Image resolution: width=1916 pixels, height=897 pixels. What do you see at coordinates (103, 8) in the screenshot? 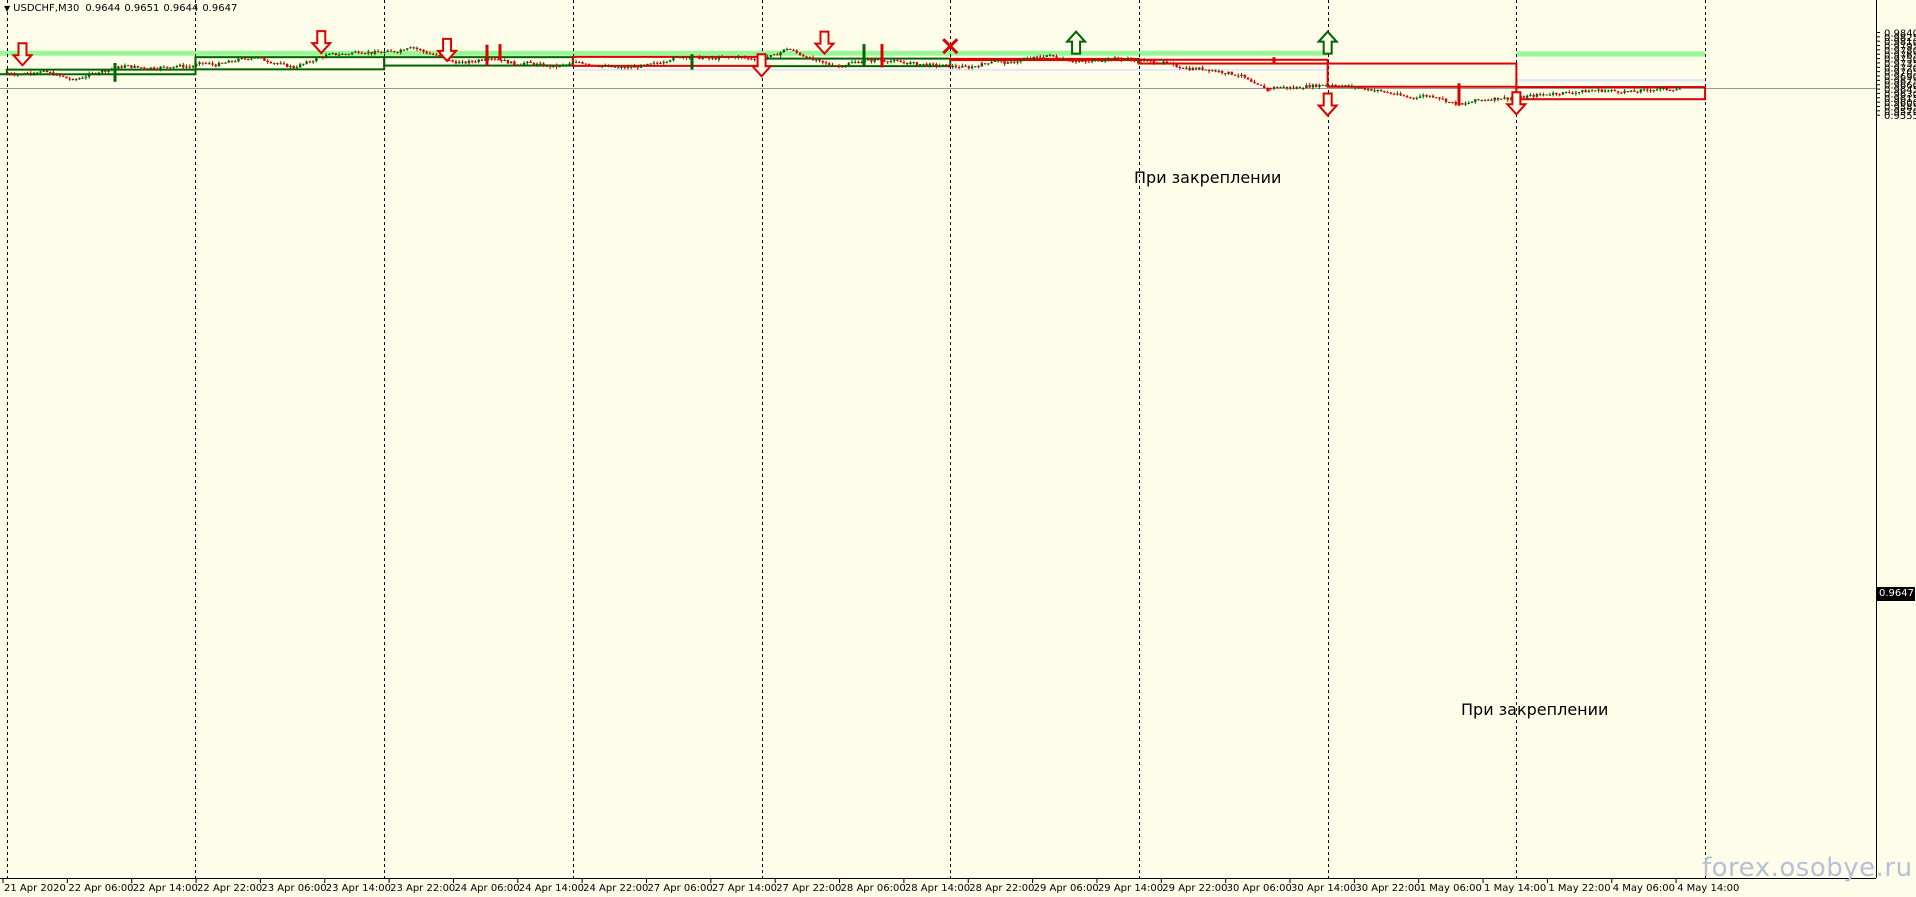
I see `quote-open: 0.9644` at bounding box center [103, 8].